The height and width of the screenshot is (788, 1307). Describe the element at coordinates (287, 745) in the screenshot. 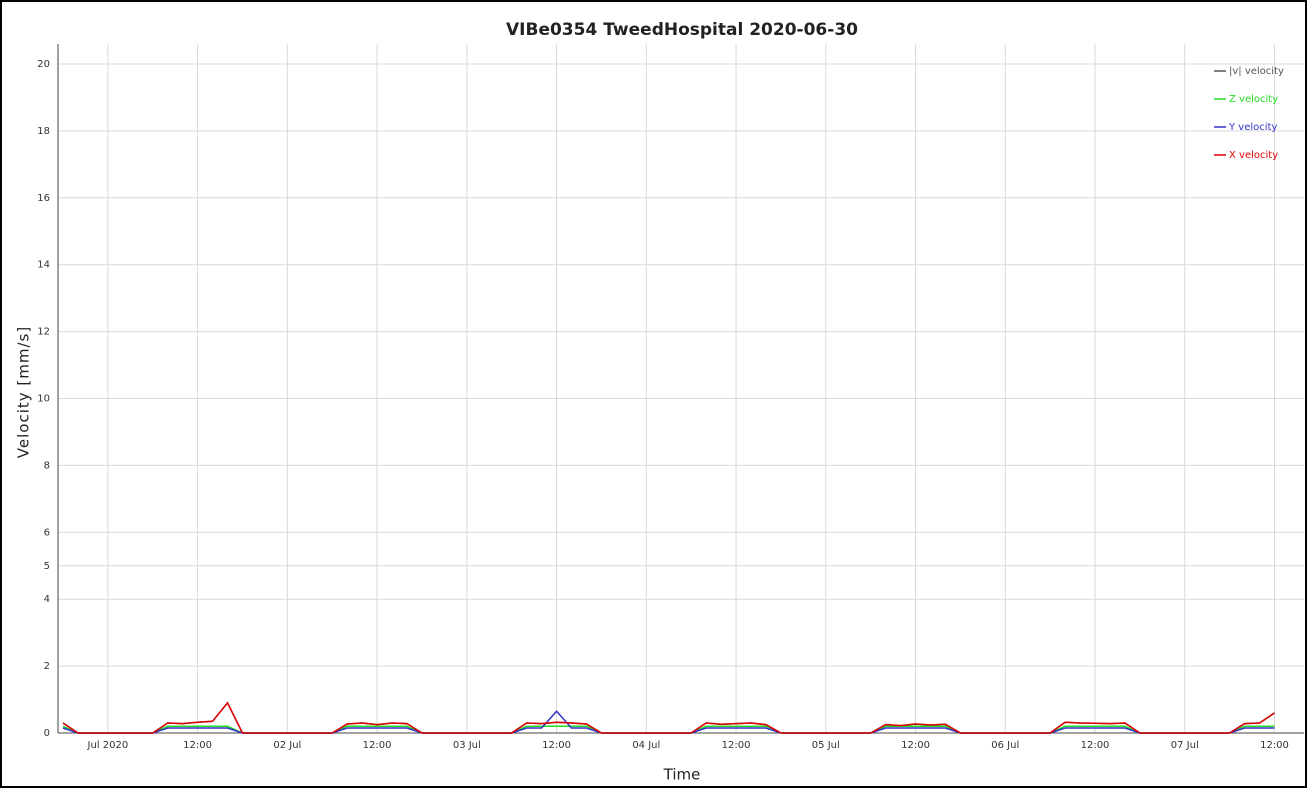

I see `x-tick-label: 02 Jul` at that location.